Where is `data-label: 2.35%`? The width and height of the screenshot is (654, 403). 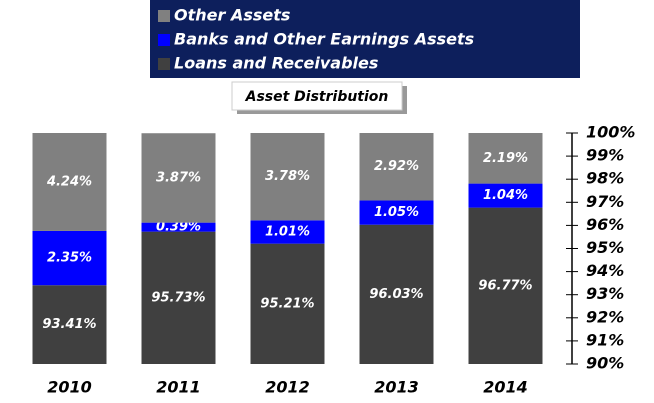 data-label: 2.35% is located at coordinates (69, 258).